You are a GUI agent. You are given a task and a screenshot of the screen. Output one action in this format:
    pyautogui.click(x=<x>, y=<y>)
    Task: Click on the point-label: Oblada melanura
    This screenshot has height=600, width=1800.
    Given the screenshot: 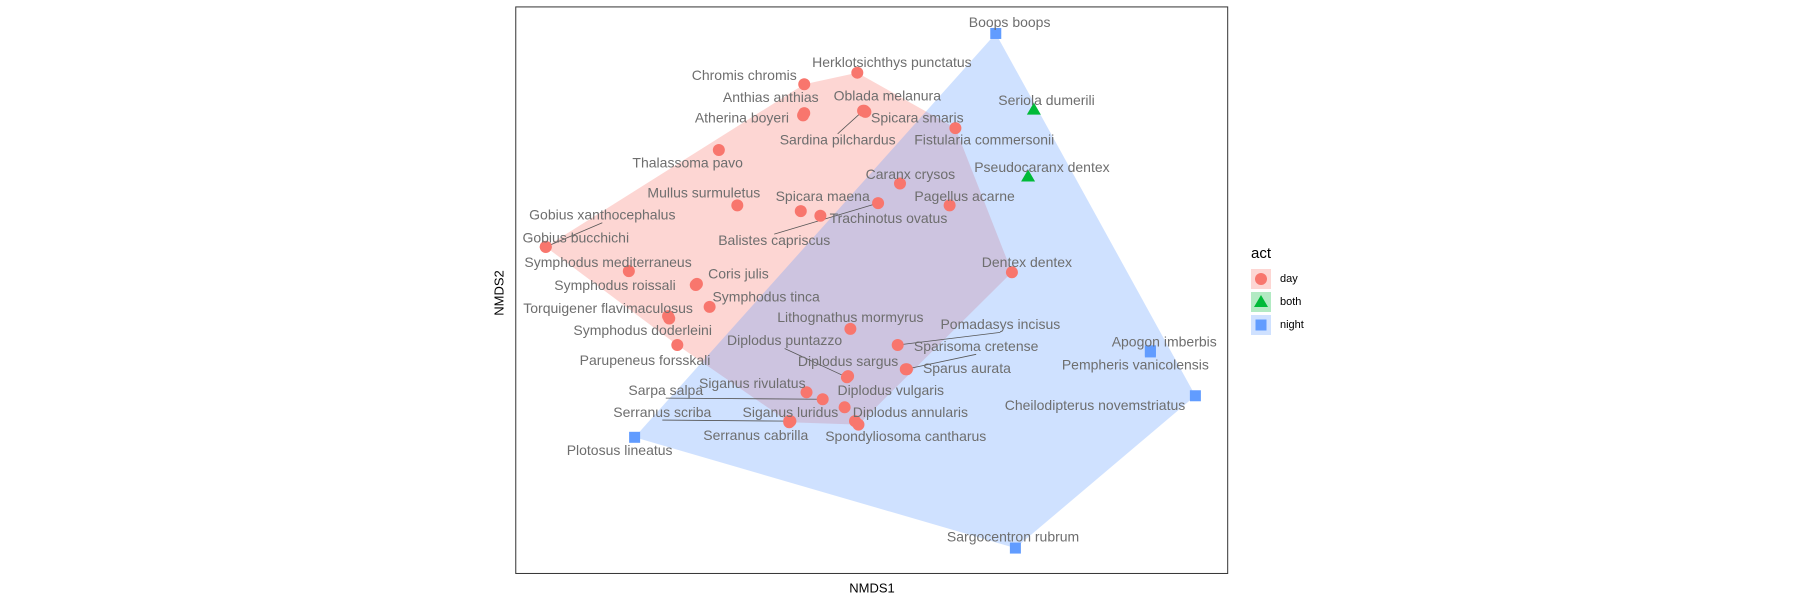 What is the action you would take?
    pyautogui.click(x=888, y=96)
    